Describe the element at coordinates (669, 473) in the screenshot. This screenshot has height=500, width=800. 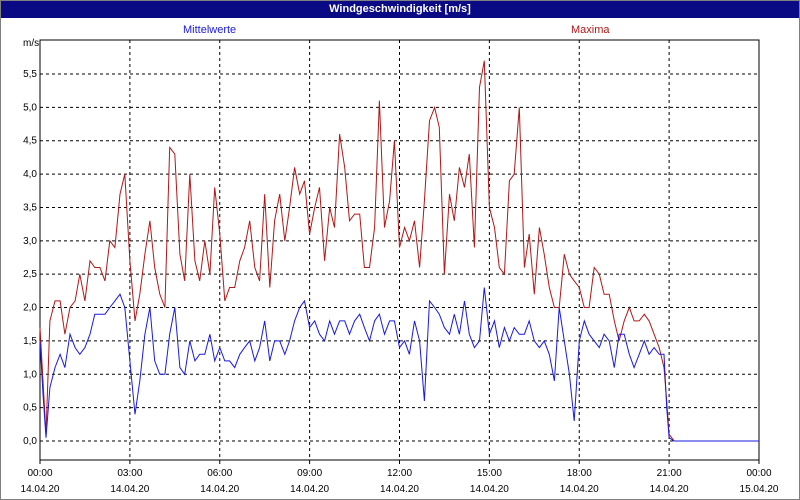
I see `x-tick-time: 21:00` at that location.